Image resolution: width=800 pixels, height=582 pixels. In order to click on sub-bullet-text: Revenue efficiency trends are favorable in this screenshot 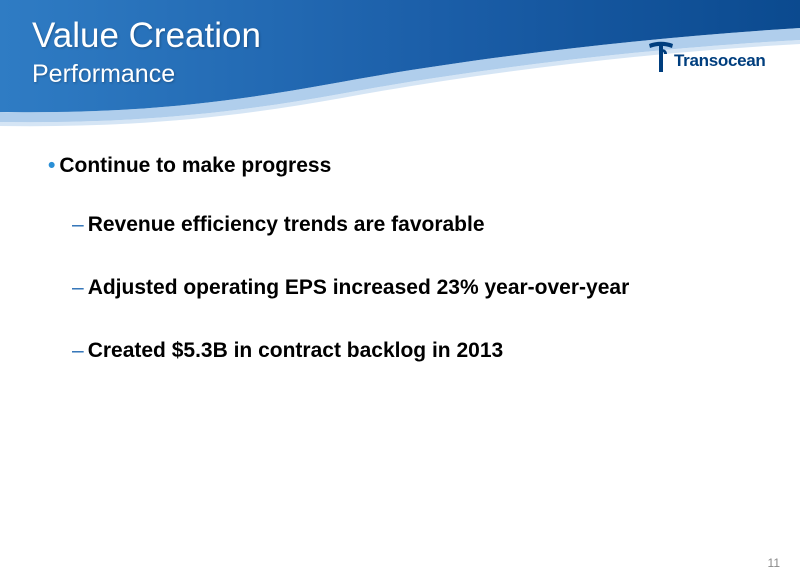, I will do `click(286, 224)`.